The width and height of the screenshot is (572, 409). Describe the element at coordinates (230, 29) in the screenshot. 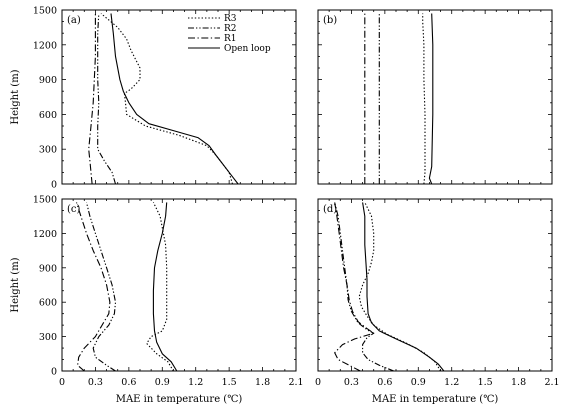

I see `legend-label: R2` at that location.